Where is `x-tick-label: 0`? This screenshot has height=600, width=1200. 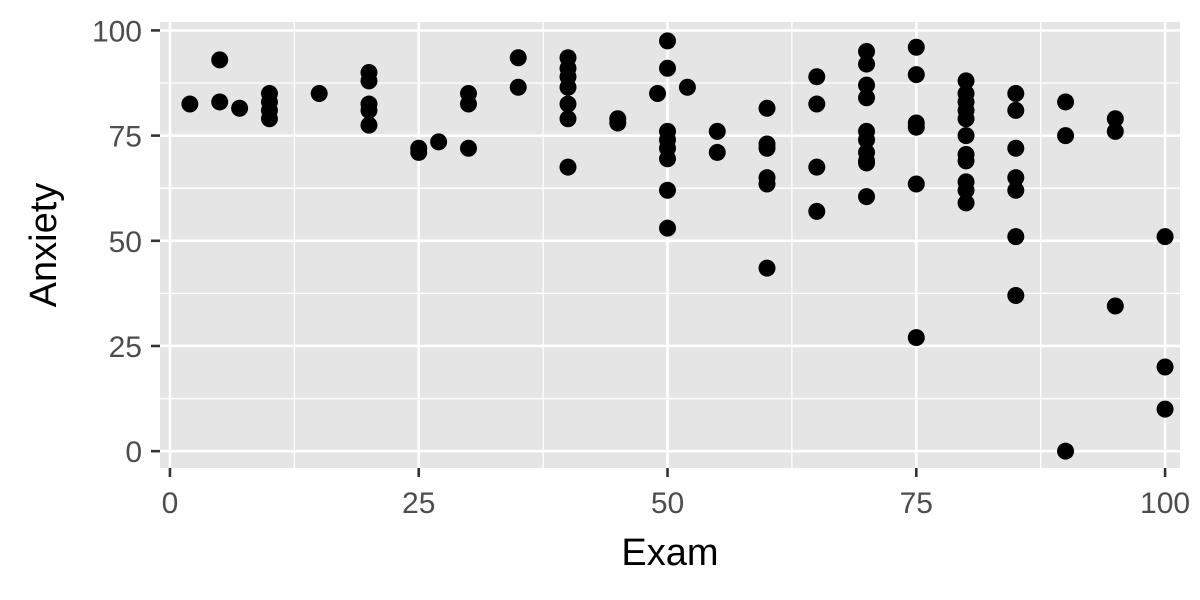
x-tick-label: 0 is located at coordinates (170, 503).